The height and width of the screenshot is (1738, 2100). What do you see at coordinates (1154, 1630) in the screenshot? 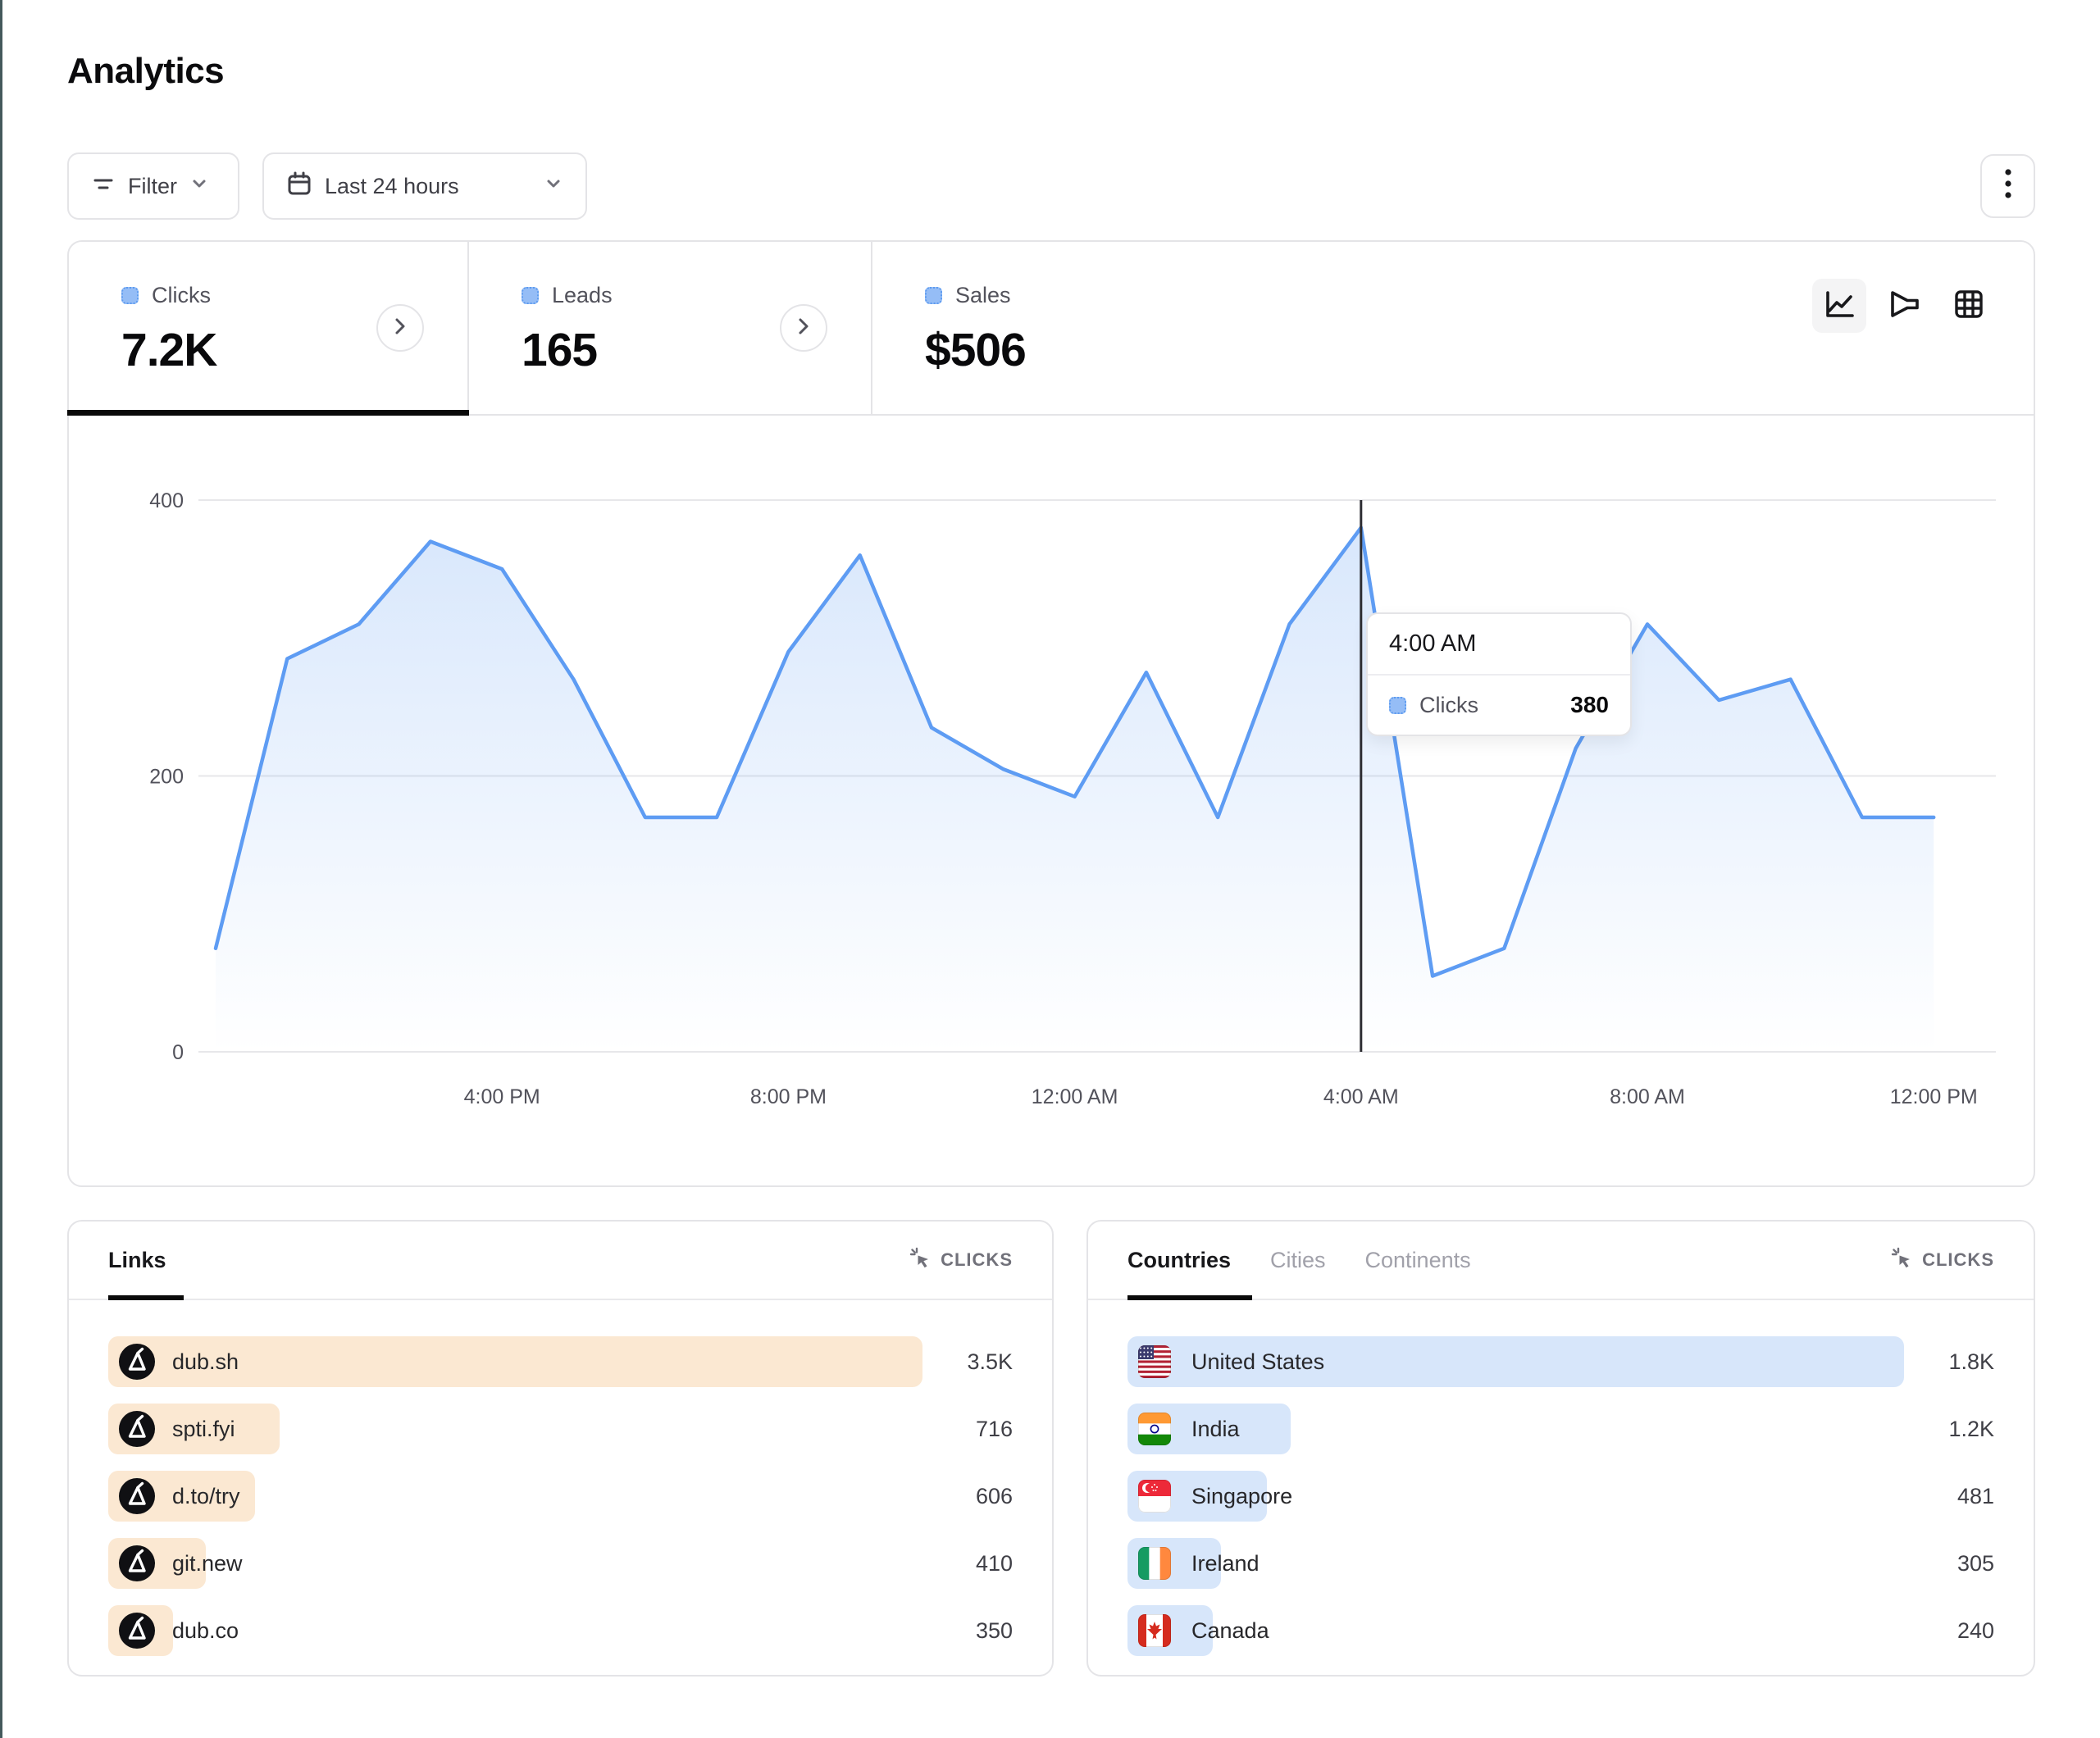
I see `ca-flag-icon` at bounding box center [1154, 1630].